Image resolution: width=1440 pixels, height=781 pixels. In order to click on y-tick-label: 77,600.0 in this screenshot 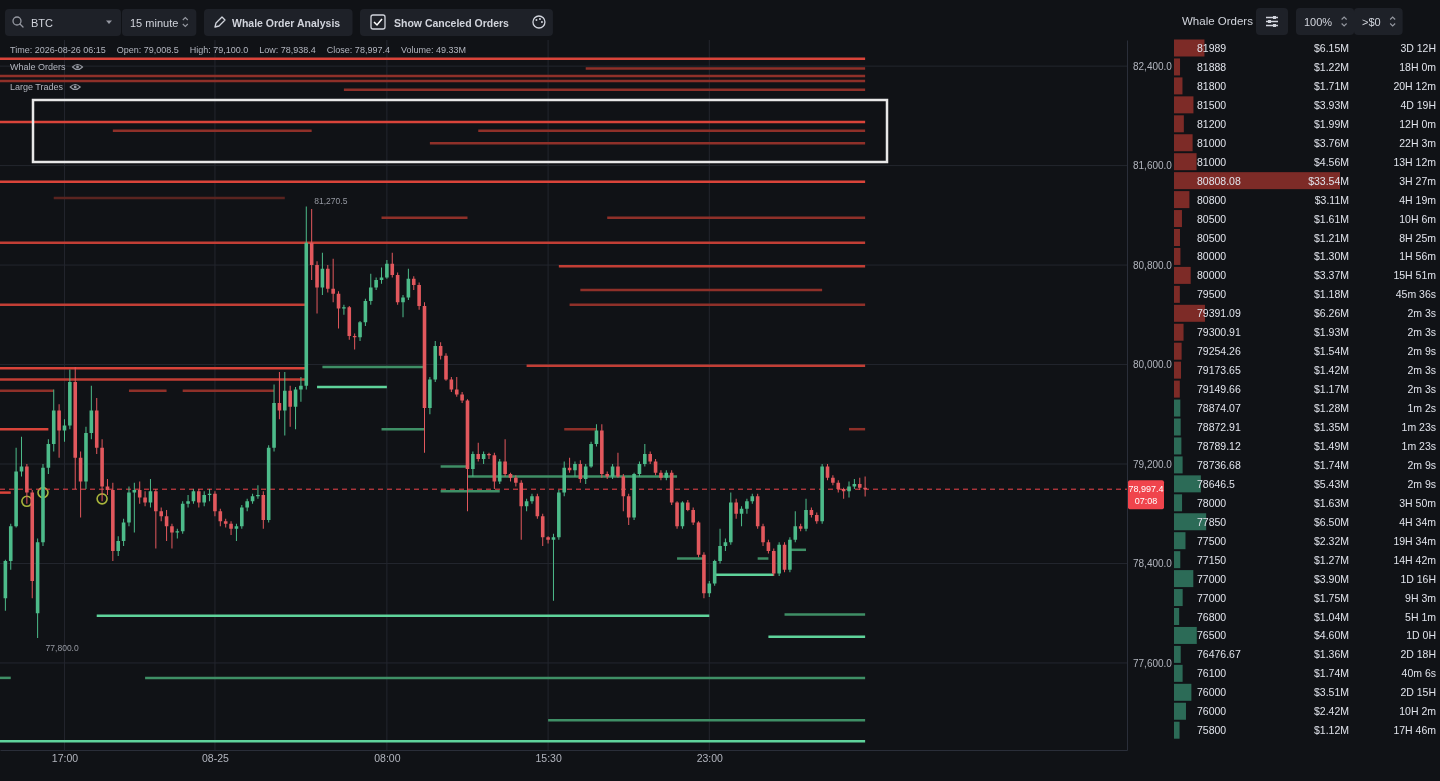, I will do `click(1153, 663)`.